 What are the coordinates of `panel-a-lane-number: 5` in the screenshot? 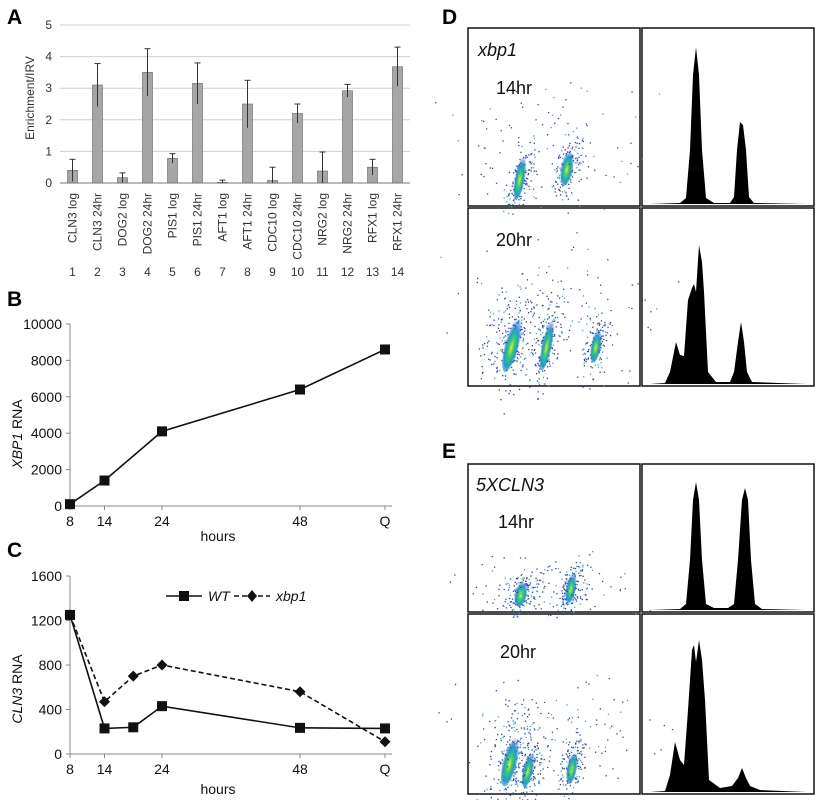 It's located at (172, 272).